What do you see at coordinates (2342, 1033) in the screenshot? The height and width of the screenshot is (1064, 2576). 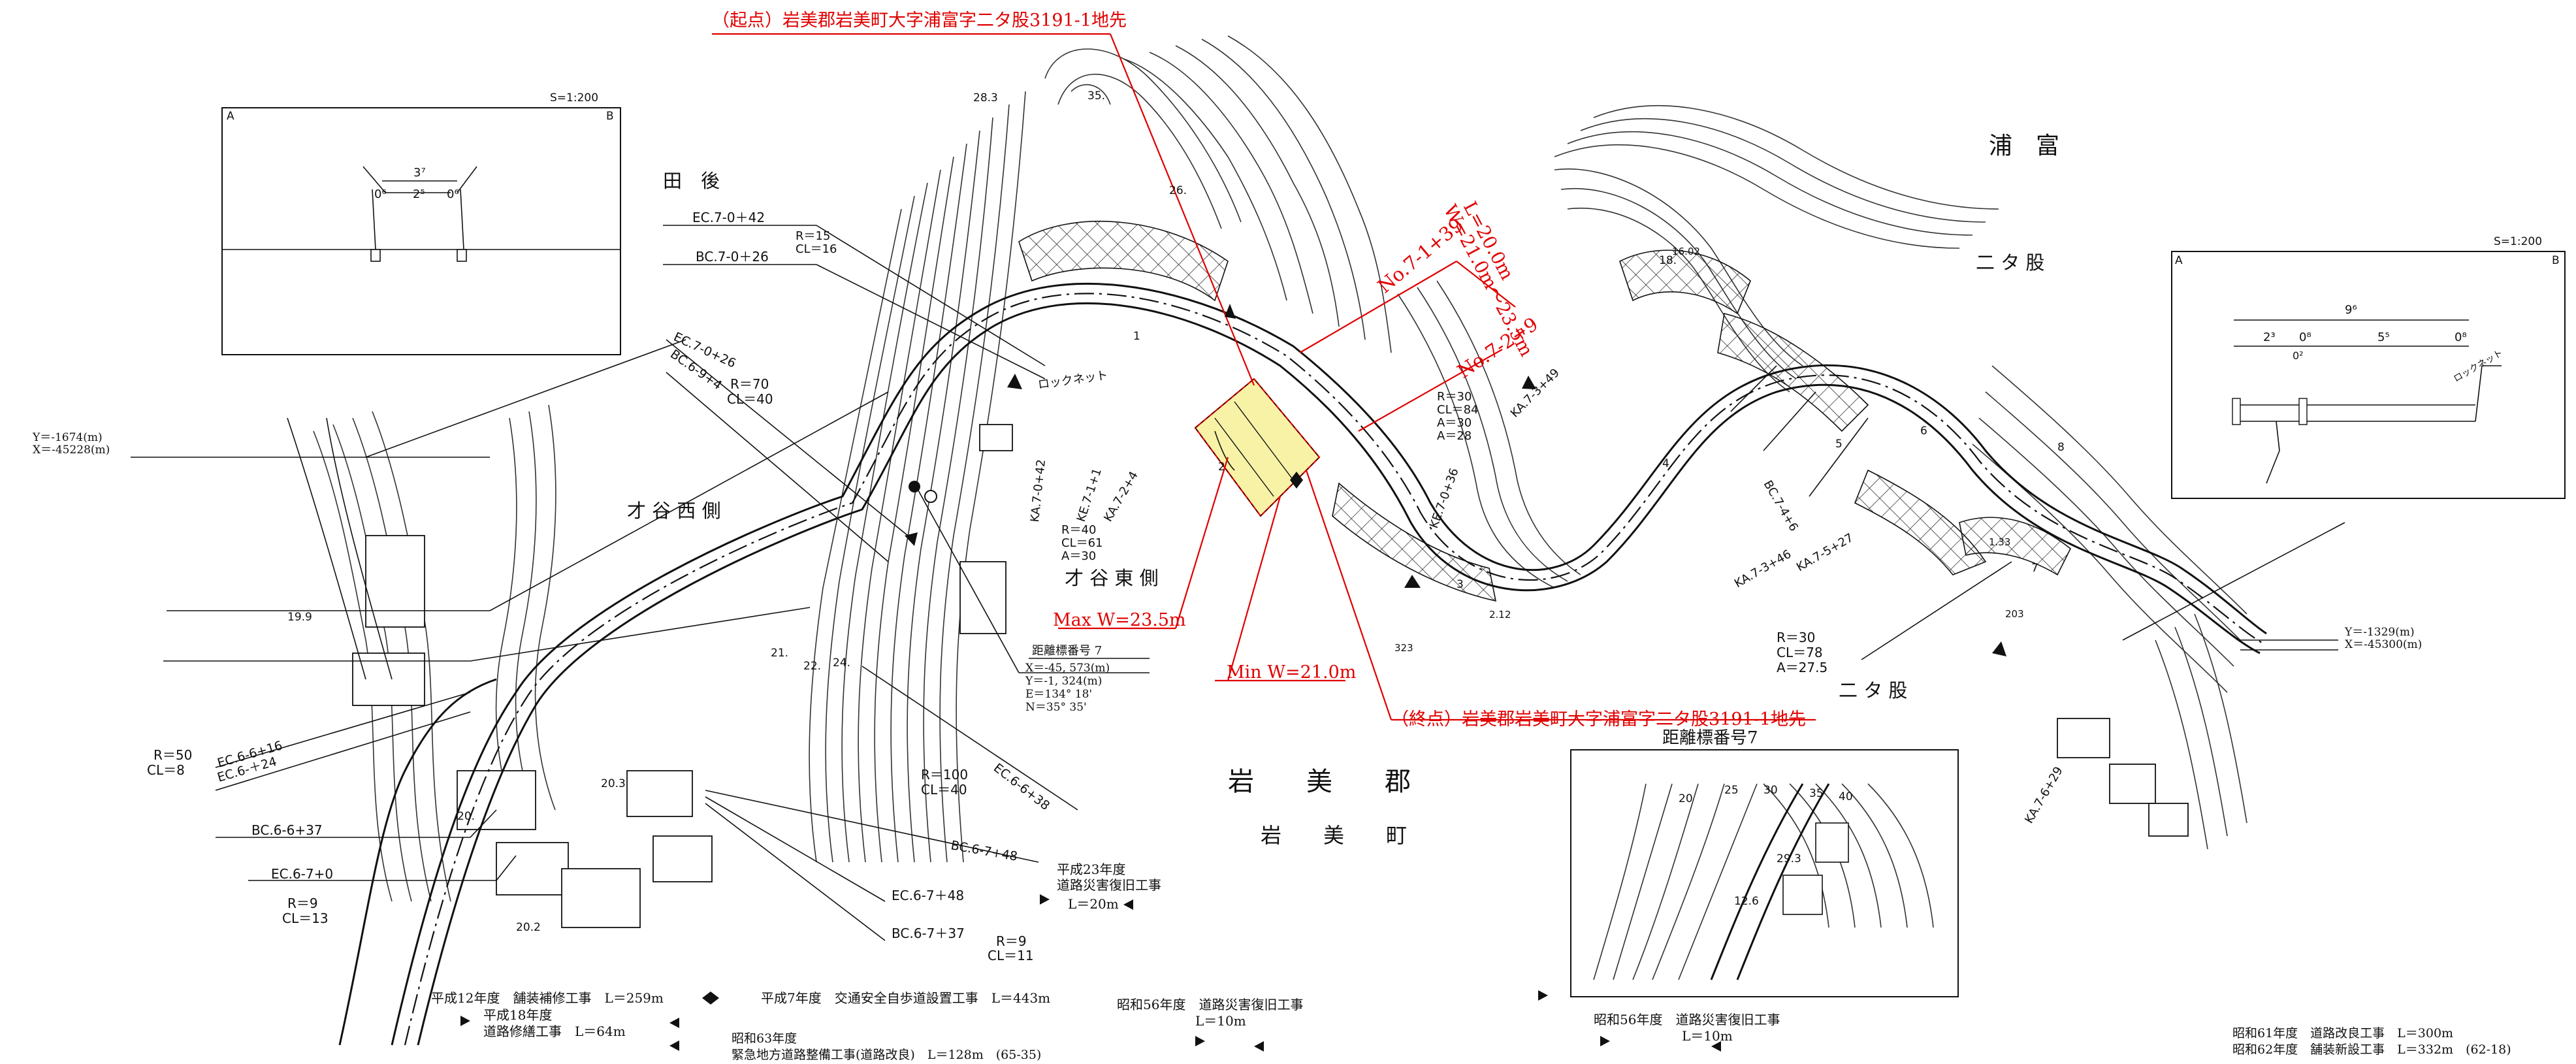 I see `history-s61: 昭和61年度 道路改良工事 L＝300m` at bounding box center [2342, 1033].